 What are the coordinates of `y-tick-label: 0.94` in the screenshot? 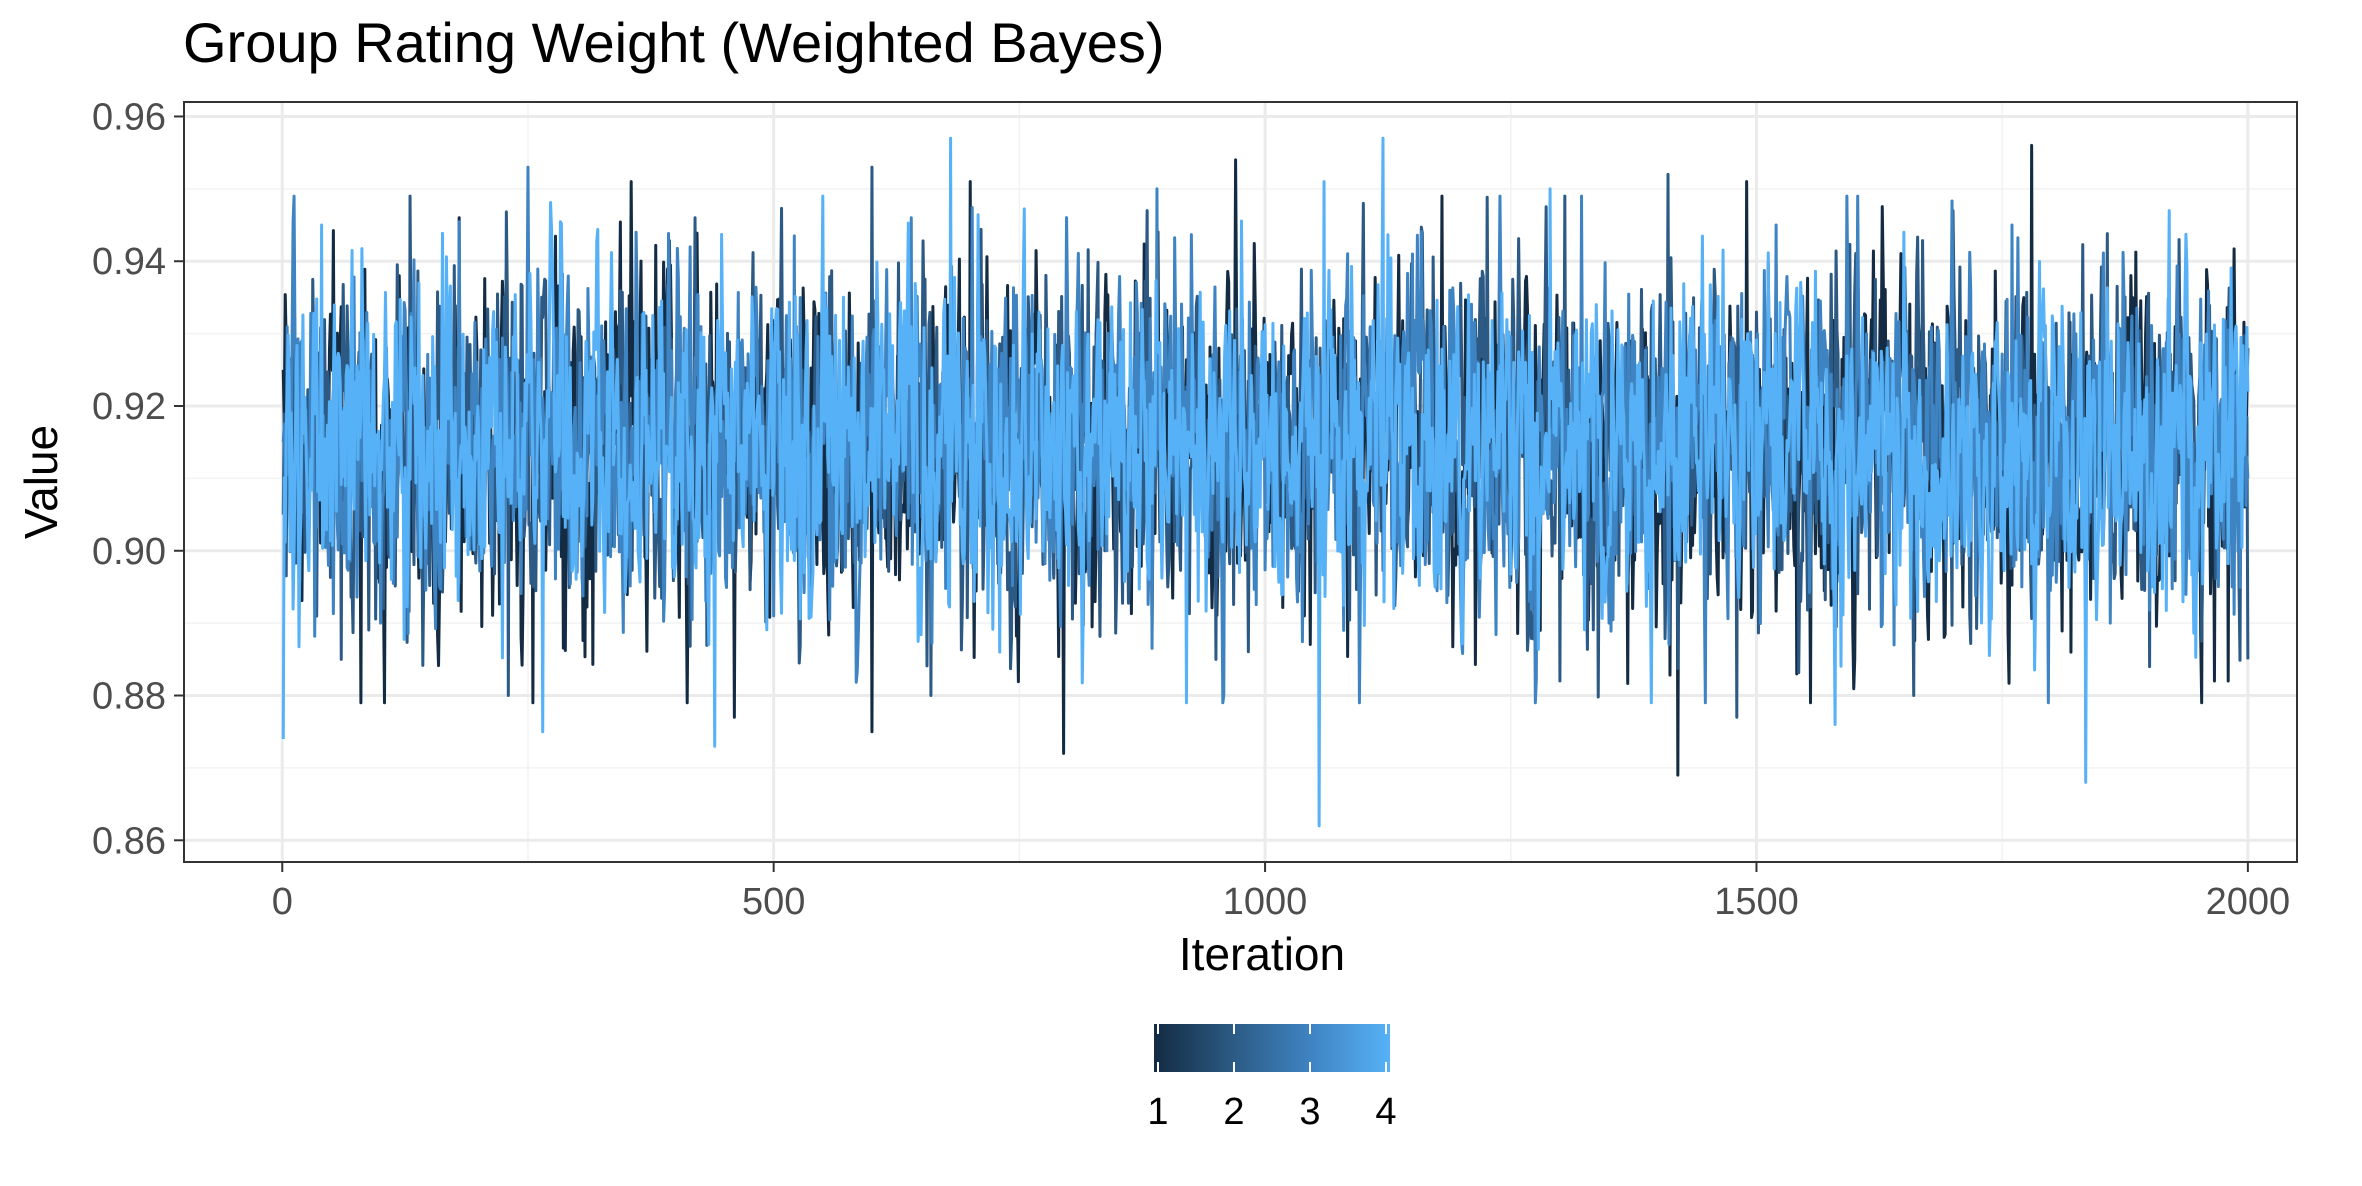 It's located at (129, 262).